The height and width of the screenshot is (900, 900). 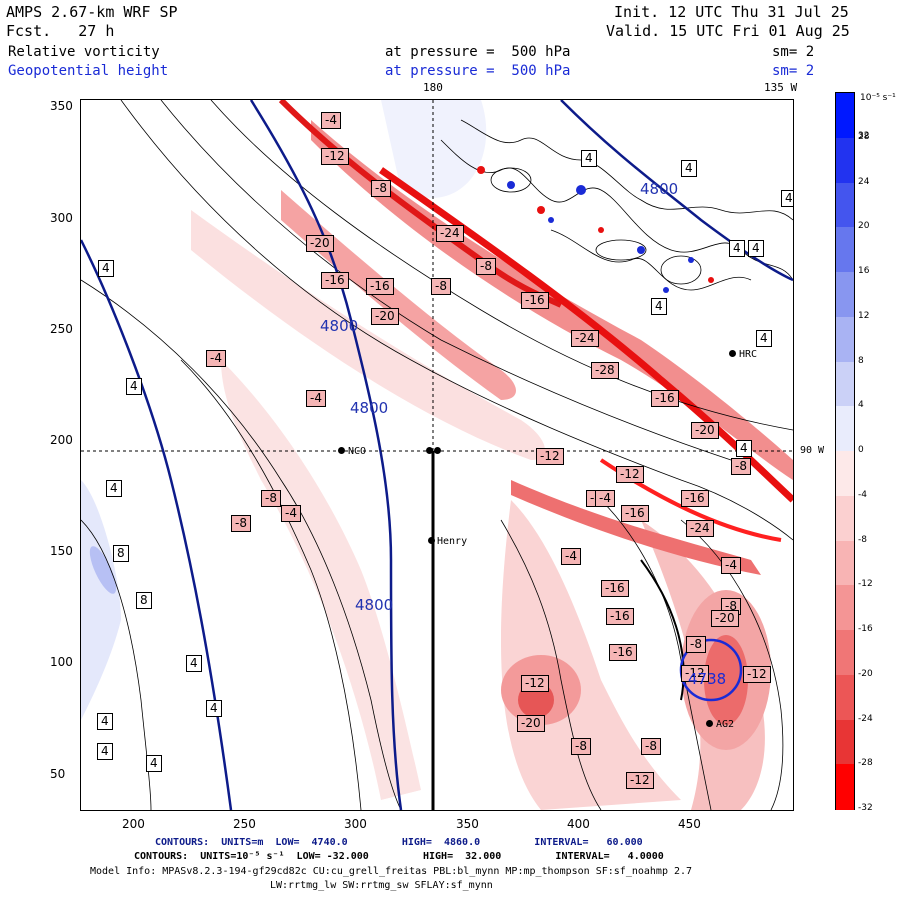 What do you see at coordinates (61, 662) in the screenshot?
I see `y-tick-label: 100` at bounding box center [61, 662].